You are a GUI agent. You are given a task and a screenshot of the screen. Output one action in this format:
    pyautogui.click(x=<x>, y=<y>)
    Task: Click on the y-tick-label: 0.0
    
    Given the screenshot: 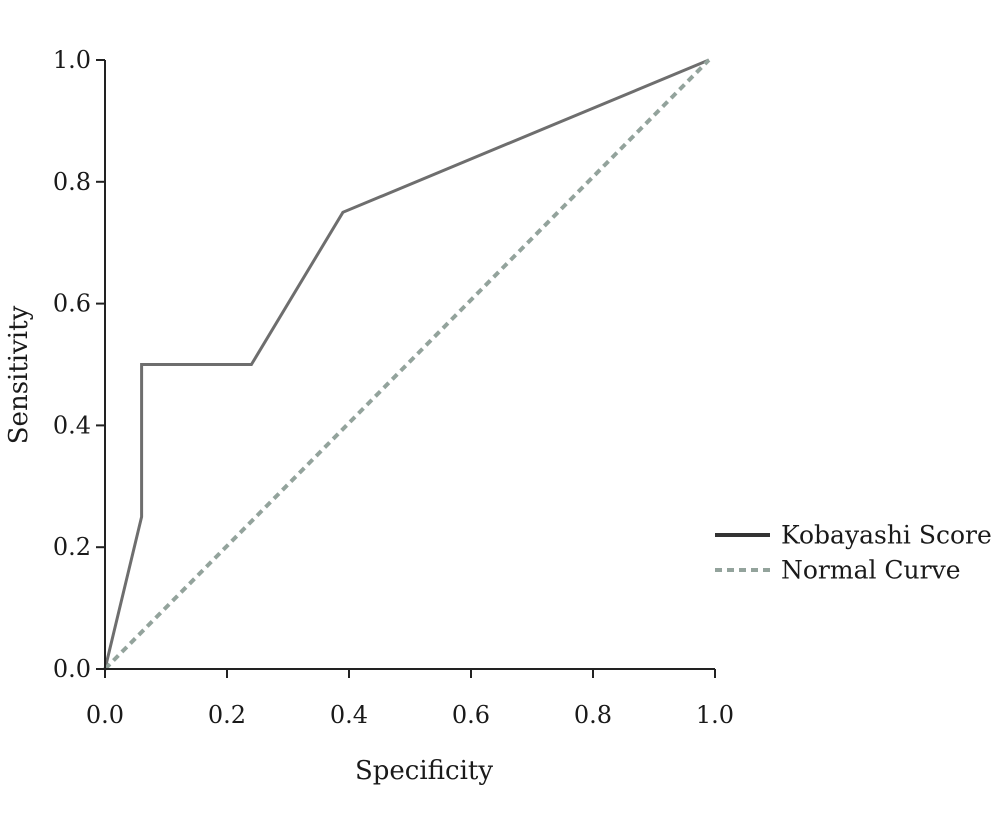 What is the action you would take?
    pyautogui.click(x=72, y=669)
    